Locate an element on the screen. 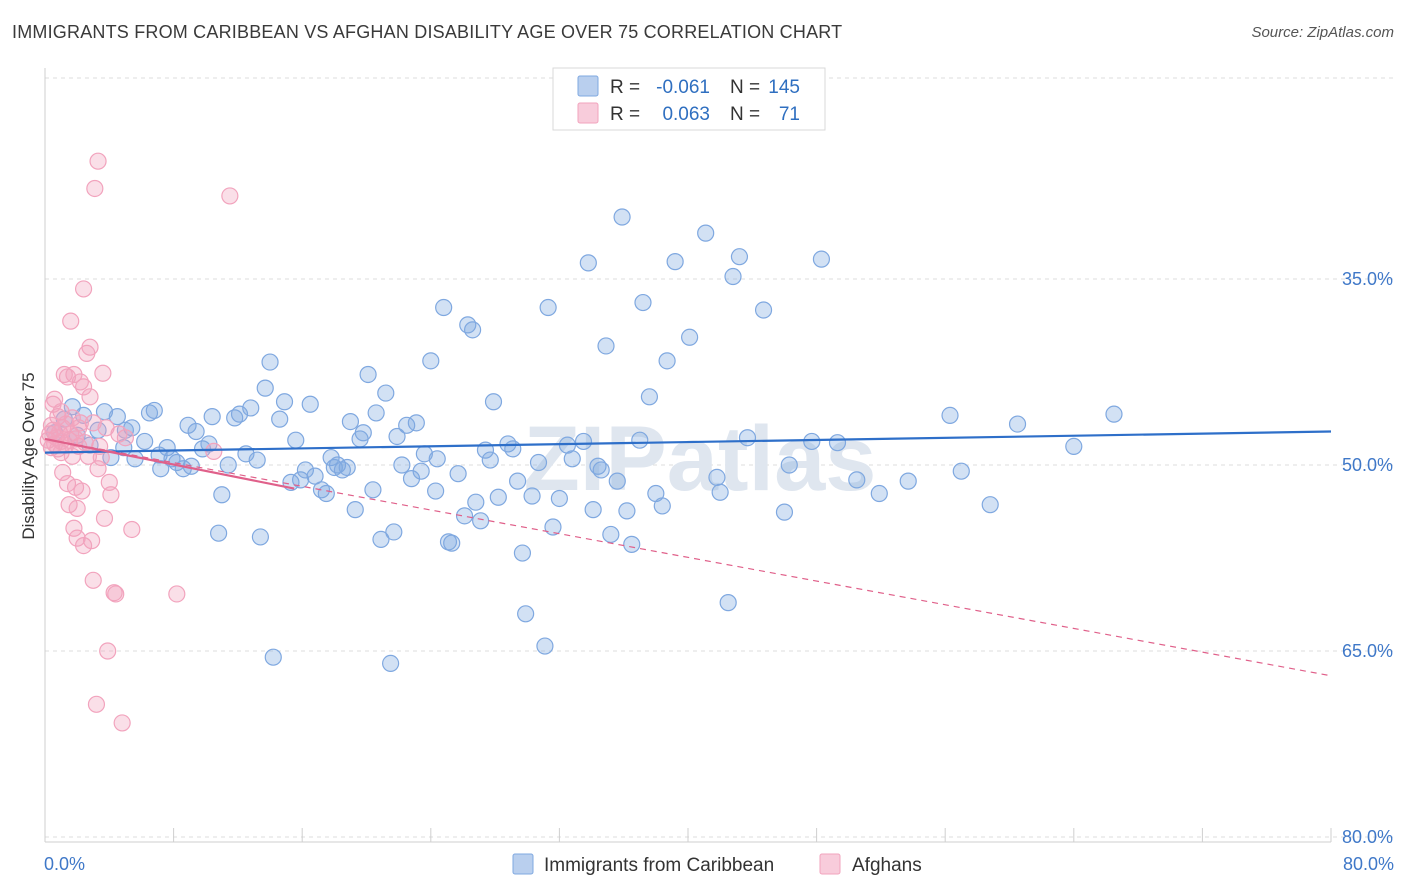  bottom-legend-swatch-caribbean is located at coordinates (523, 864).